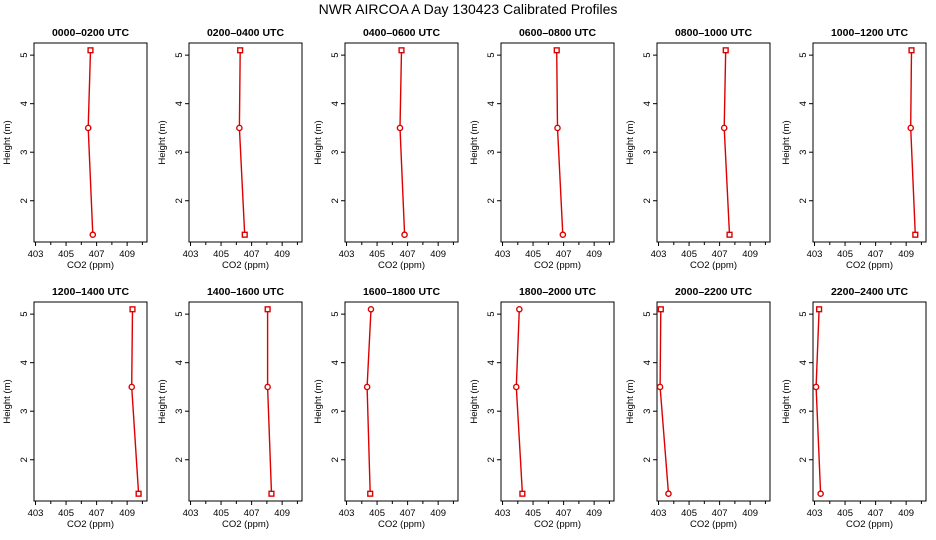  What do you see at coordinates (401, 292) in the screenshot?
I see `panel-title: 1600–1800 UTC` at bounding box center [401, 292].